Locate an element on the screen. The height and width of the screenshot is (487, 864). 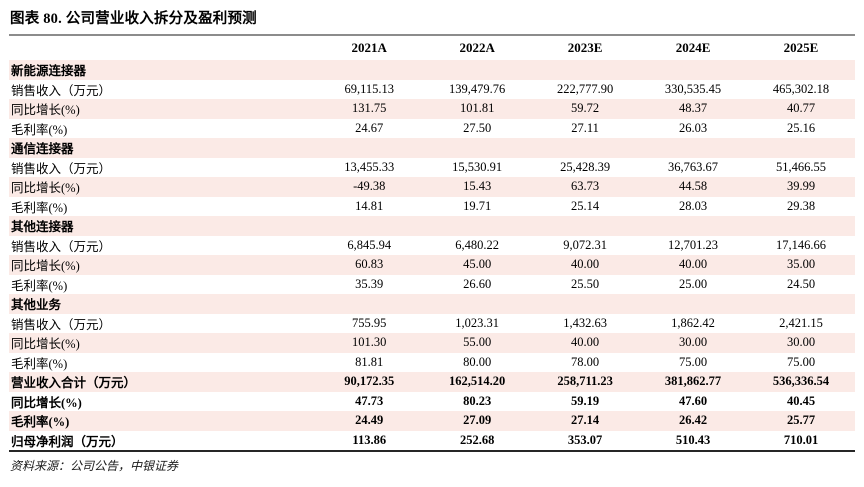
value-cell: 59.72 is located at coordinates (585, 108).